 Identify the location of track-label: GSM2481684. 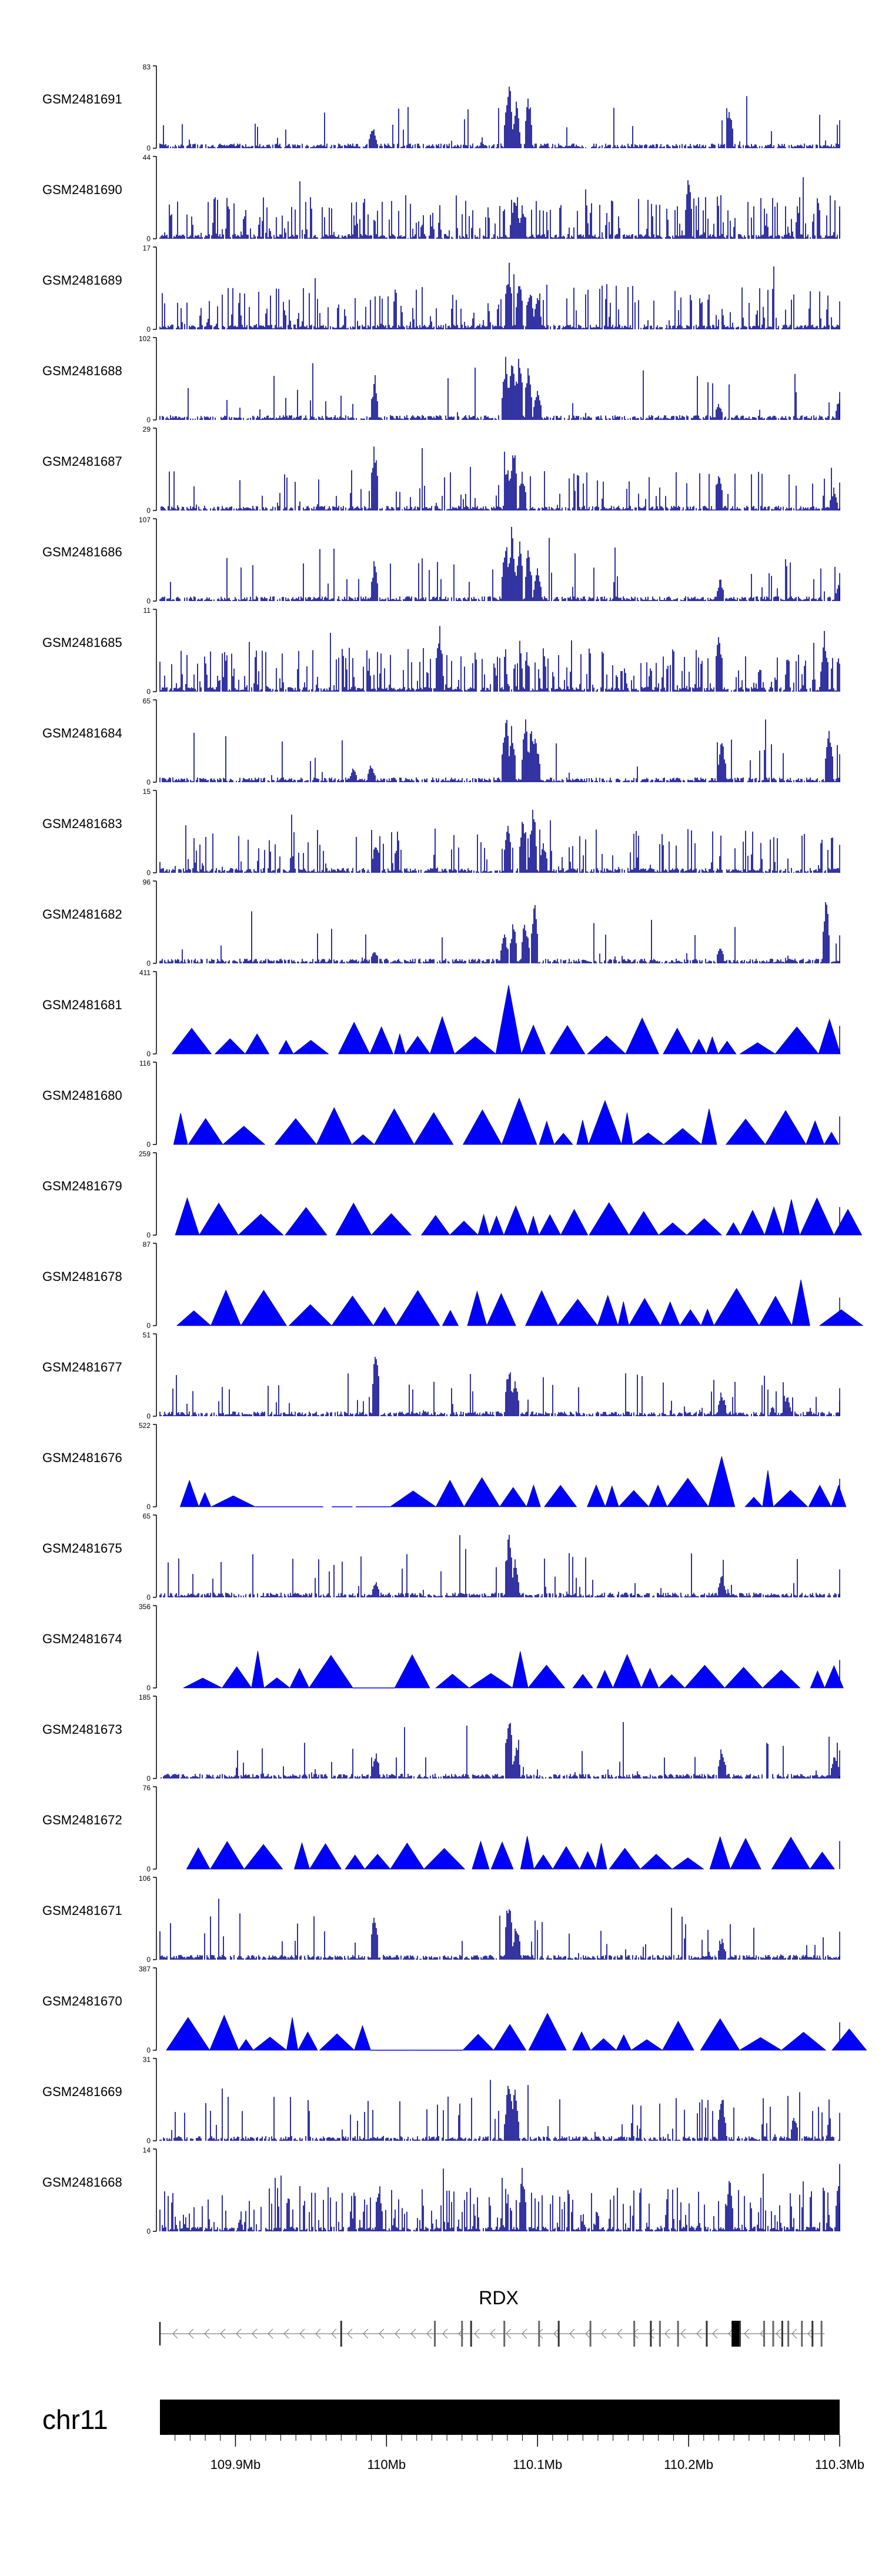
(82, 733).